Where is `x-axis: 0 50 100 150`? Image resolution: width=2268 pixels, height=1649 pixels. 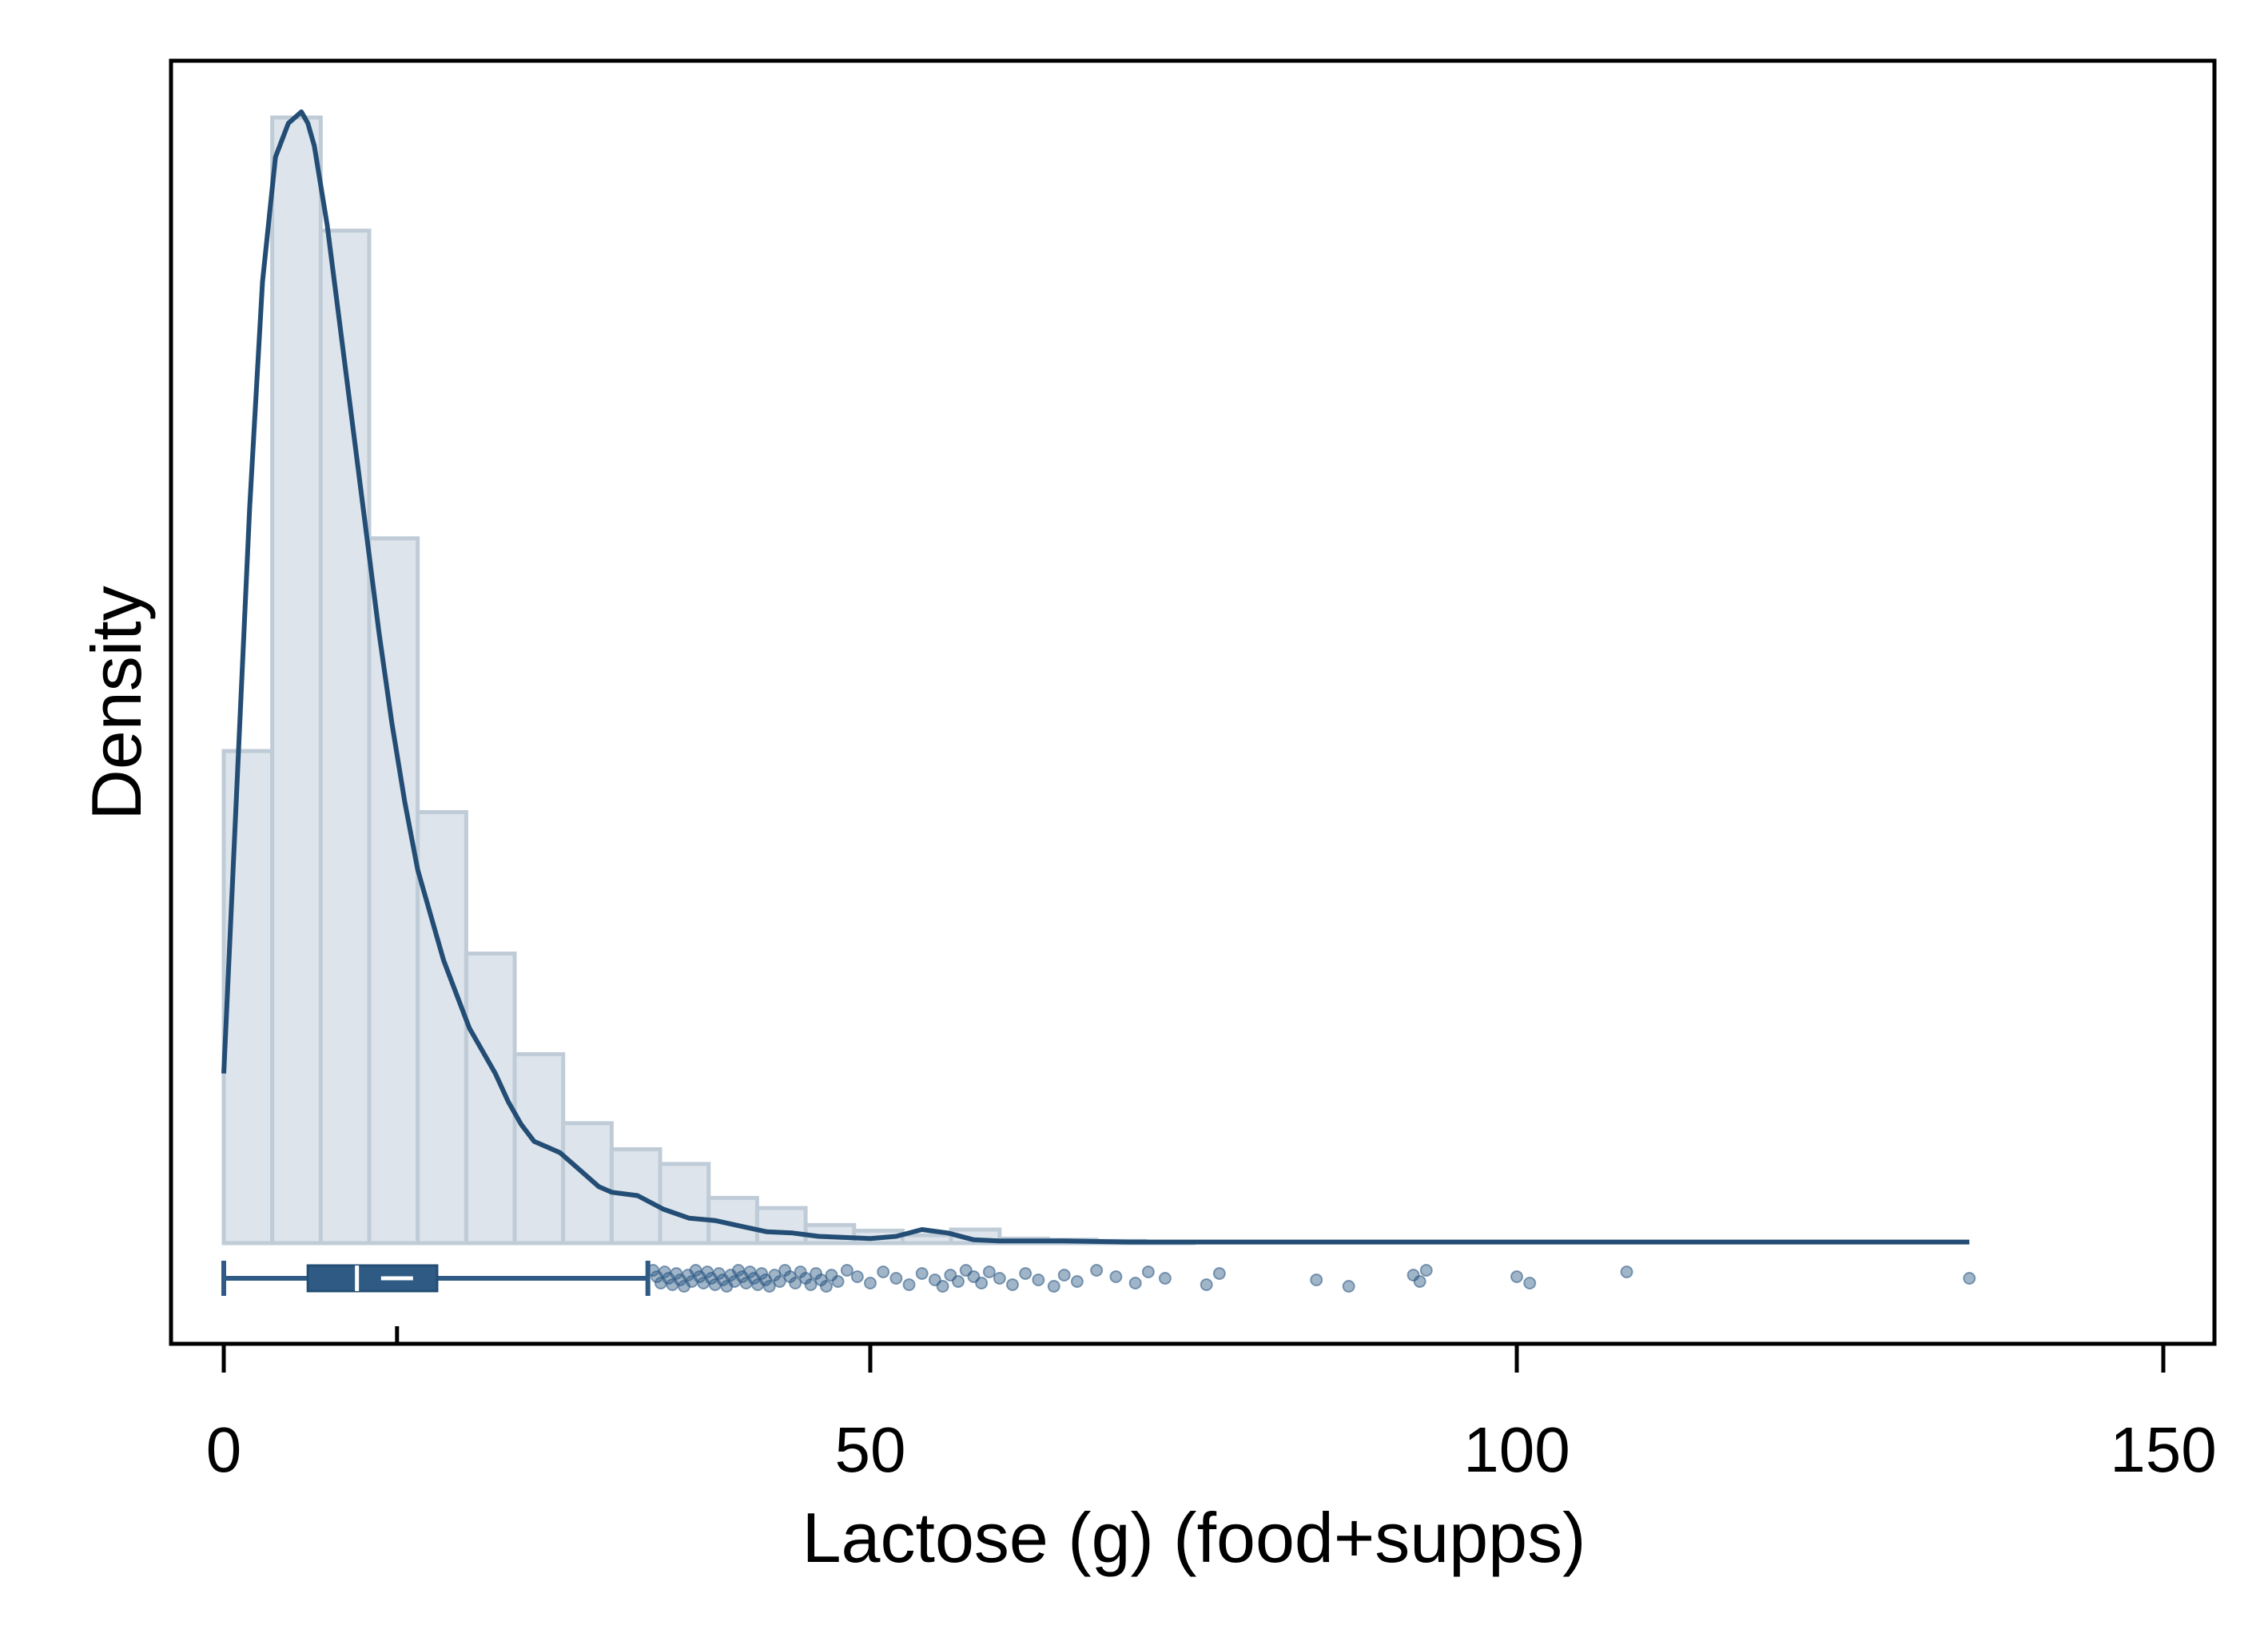 x-axis: 0 50 100 150 is located at coordinates (1194, 1413).